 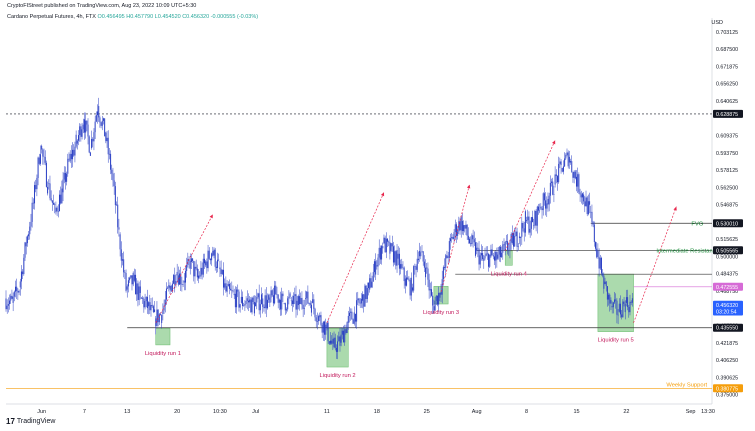 I want to click on time-tick-label: 18, so click(x=377, y=412).